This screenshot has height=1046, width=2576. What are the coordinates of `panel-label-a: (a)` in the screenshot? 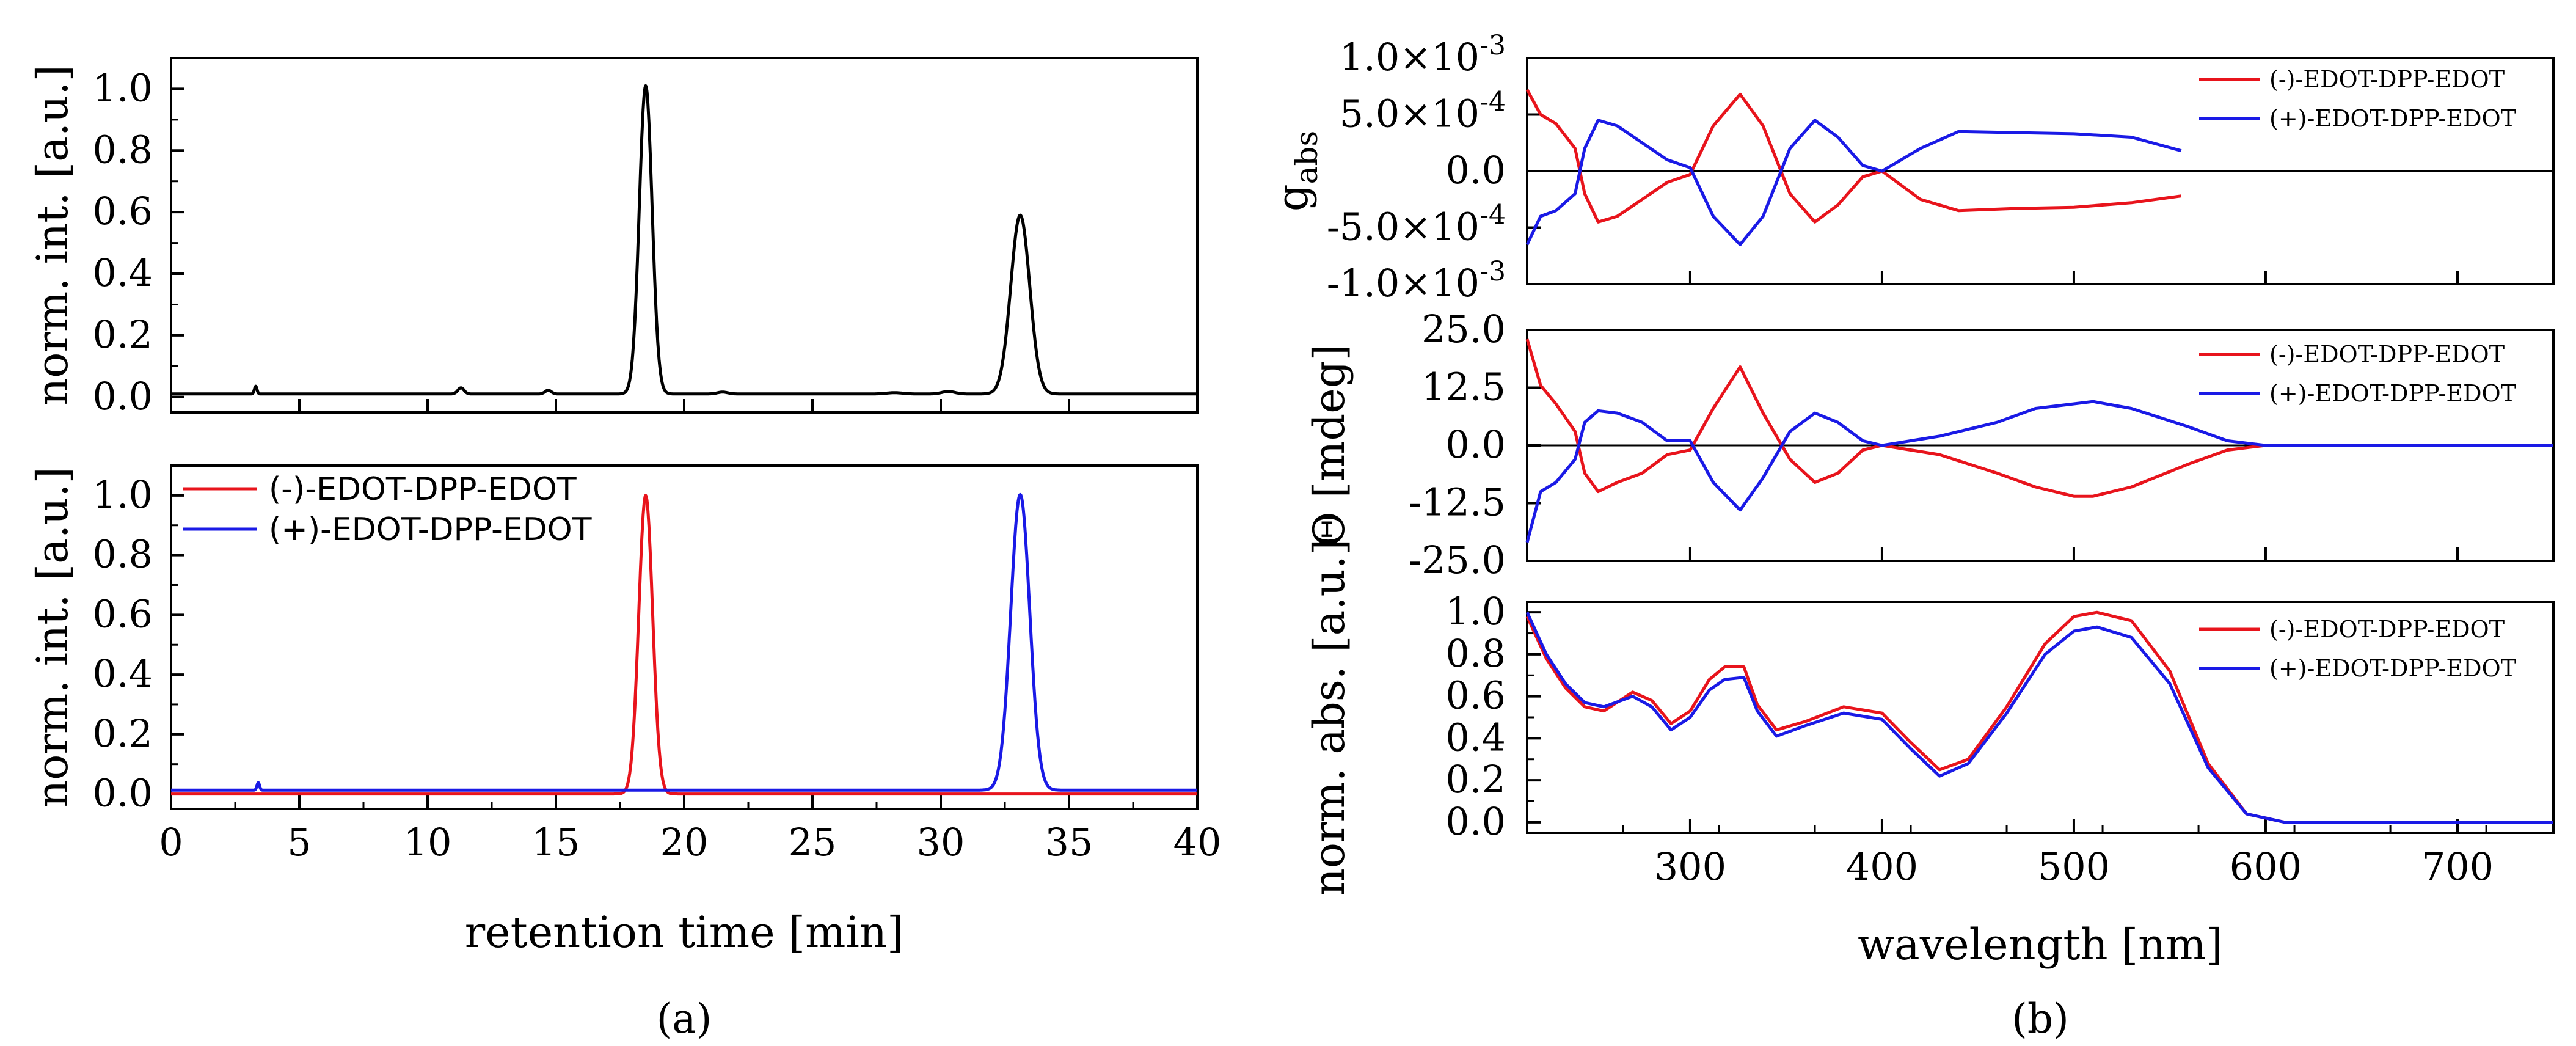 It's located at (684, 1018).